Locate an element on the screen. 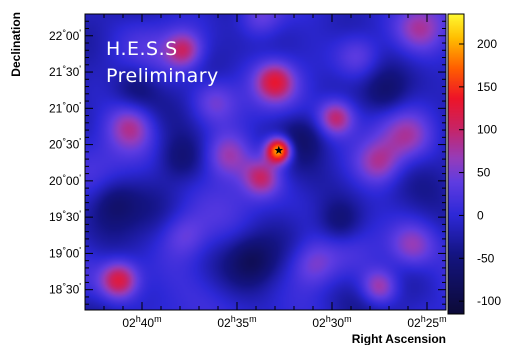 The width and height of the screenshot is (505, 345). colorbar-gradient is located at coordinates (456, 164).